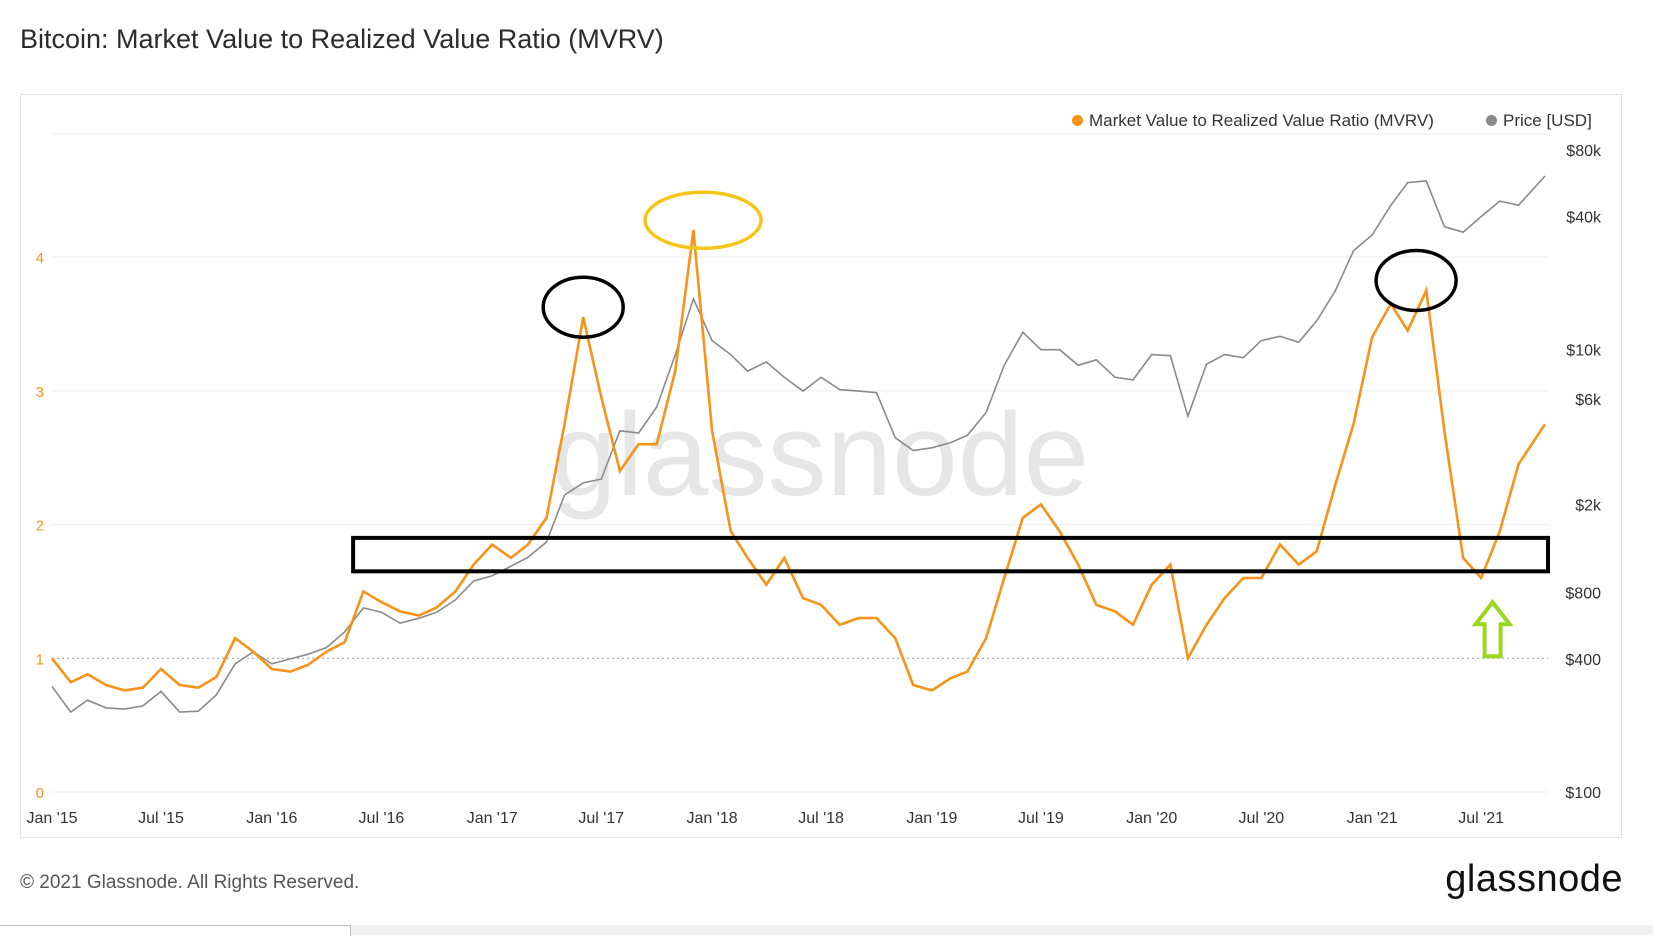 Image resolution: width=1653 pixels, height=936 pixels. What do you see at coordinates (712, 818) in the screenshot?
I see `x-tick-label: Jan '18` at bounding box center [712, 818].